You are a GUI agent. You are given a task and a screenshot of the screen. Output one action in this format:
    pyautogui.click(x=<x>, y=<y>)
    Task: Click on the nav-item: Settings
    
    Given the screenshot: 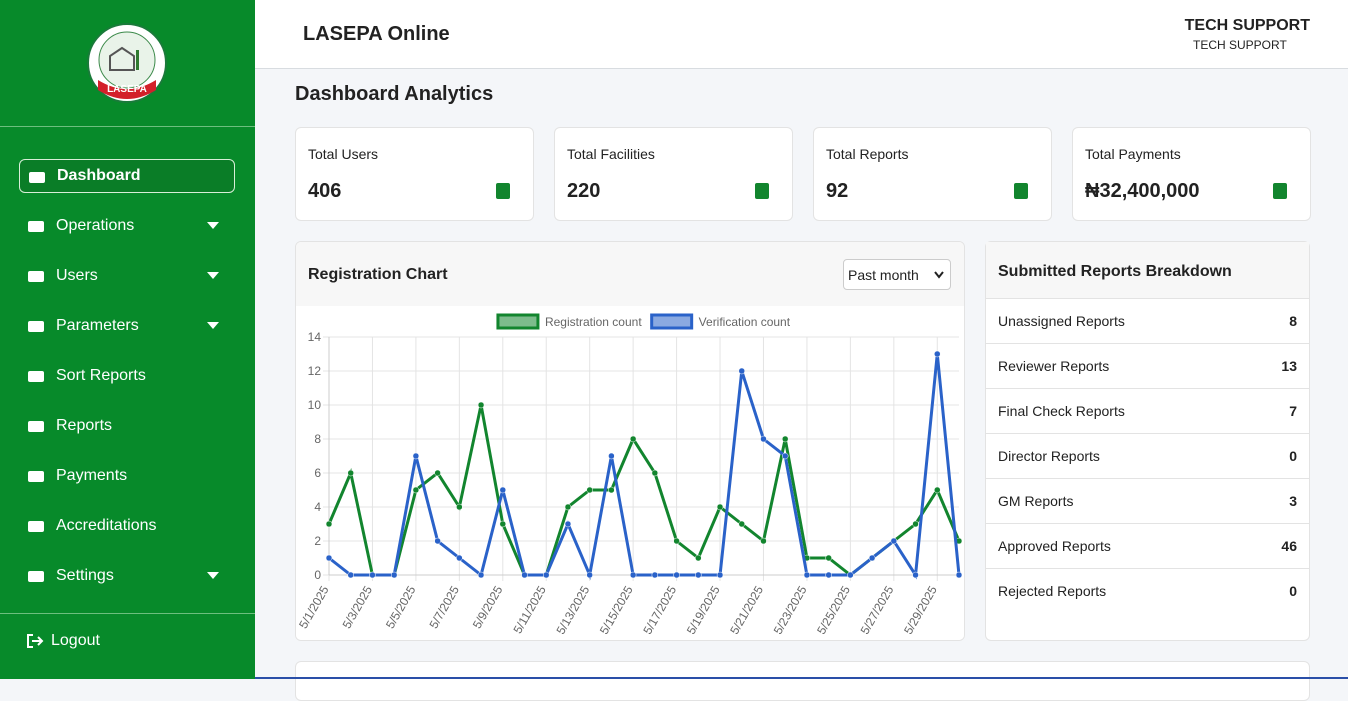 What is the action you would take?
    pyautogui.click(x=127, y=576)
    